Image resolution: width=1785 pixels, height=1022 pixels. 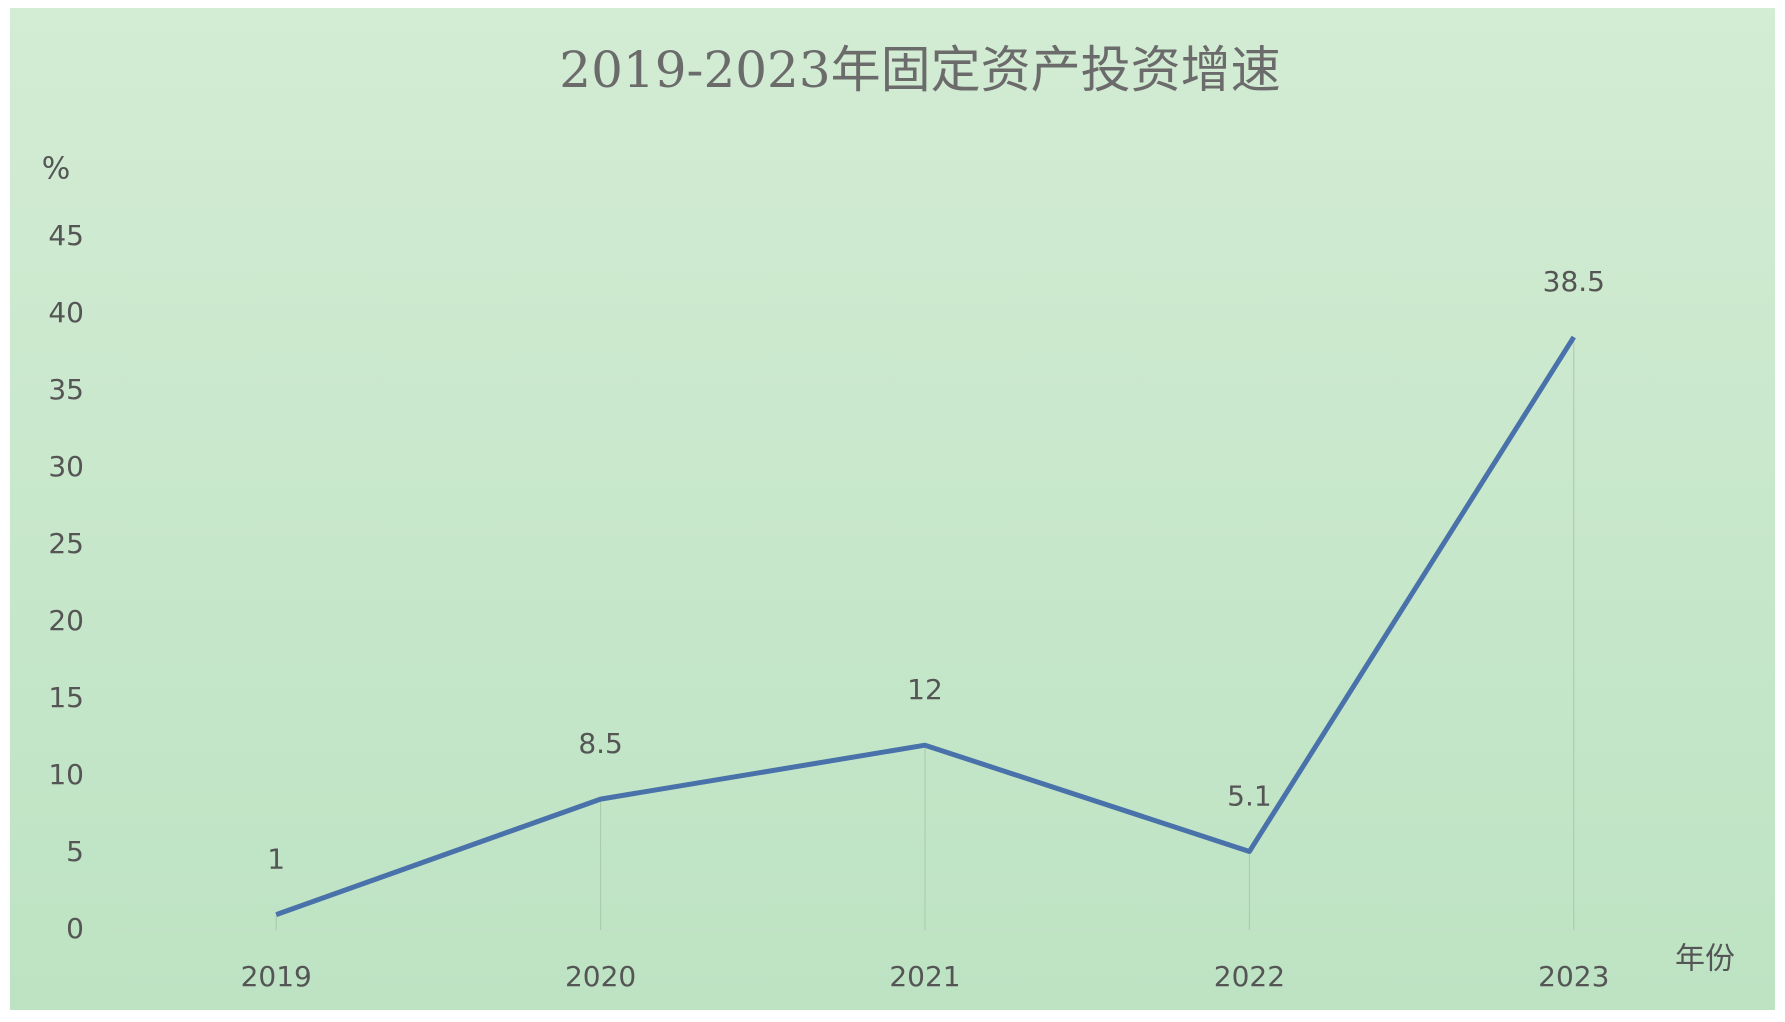 What do you see at coordinates (276, 976) in the screenshot?
I see `x-tick-label: 2019` at bounding box center [276, 976].